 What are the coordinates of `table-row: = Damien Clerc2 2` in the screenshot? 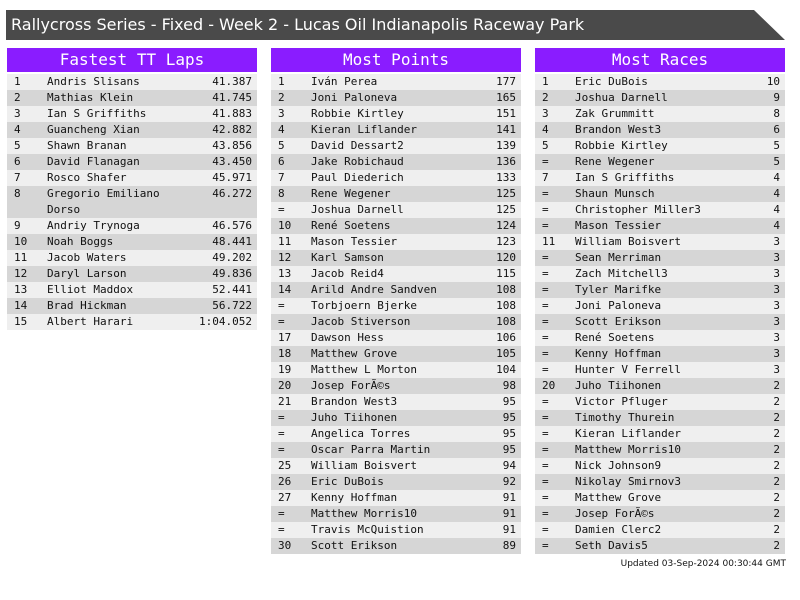 It's located at (660, 530).